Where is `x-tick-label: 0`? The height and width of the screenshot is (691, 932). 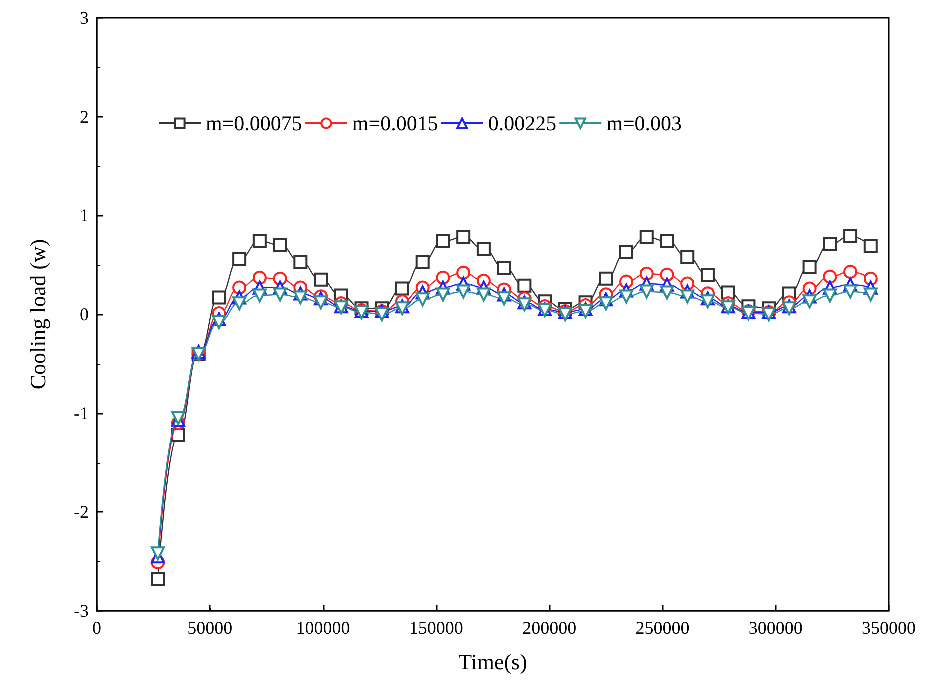
x-tick-label: 0 is located at coordinates (97, 628).